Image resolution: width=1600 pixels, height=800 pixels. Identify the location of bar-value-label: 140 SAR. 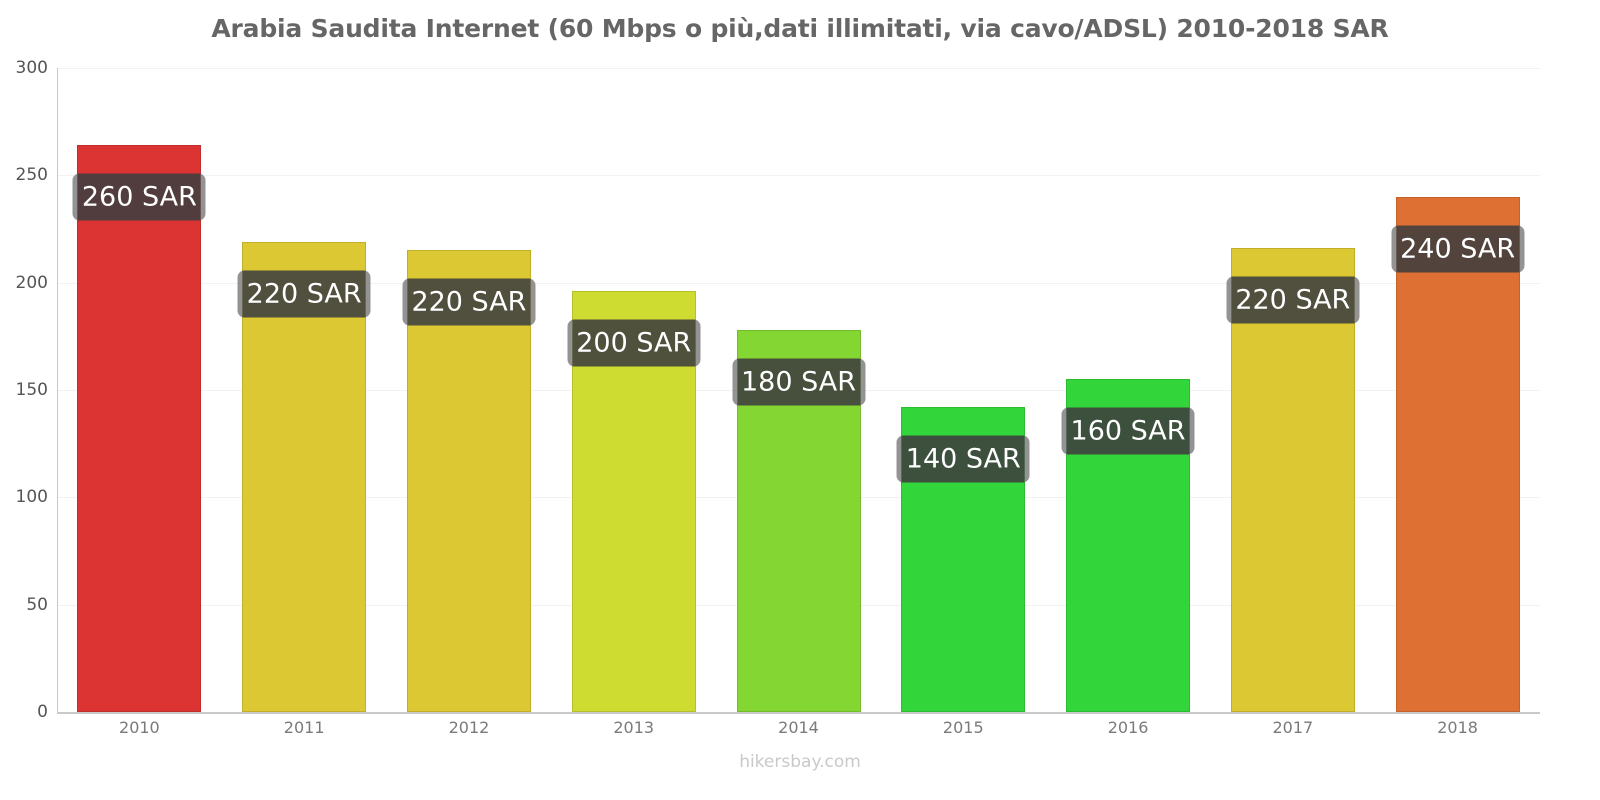
(963, 459).